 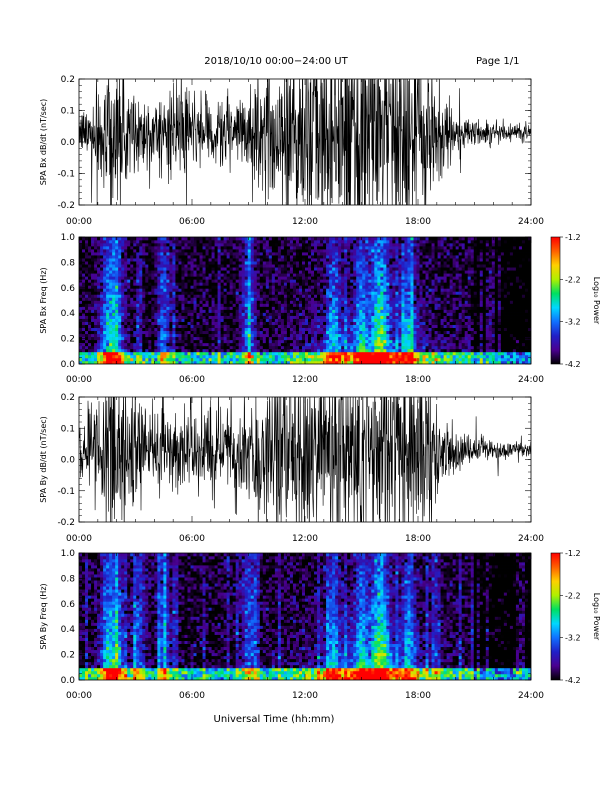 What do you see at coordinates (43, 142) in the screenshot?
I see `y-axis-label: SPA Bx dB/dt (nT/sec)` at bounding box center [43, 142].